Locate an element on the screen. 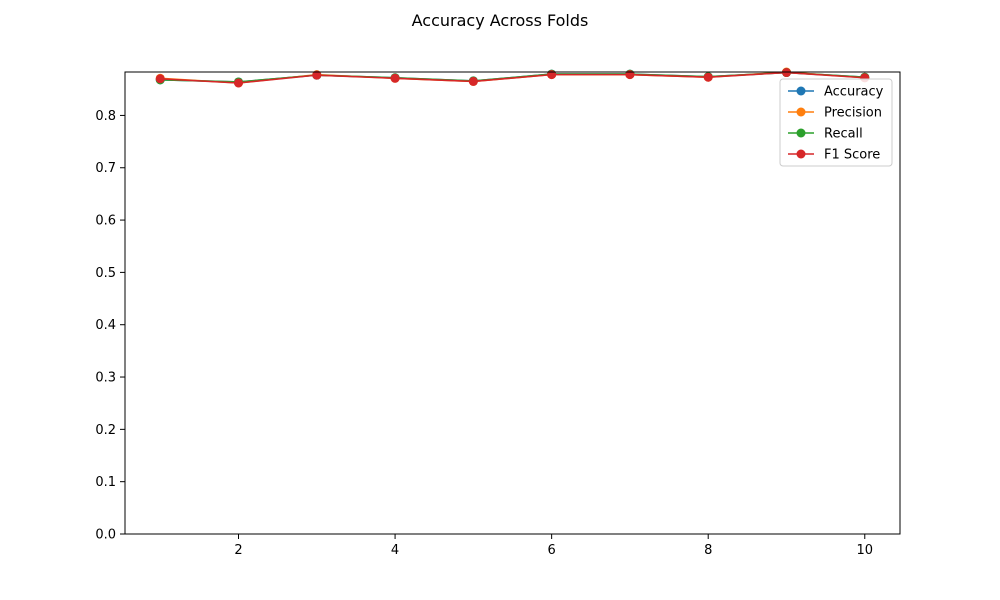 The width and height of the screenshot is (1000, 600). chart-title: Accuracy Across Folds is located at coordinates (500, 20).